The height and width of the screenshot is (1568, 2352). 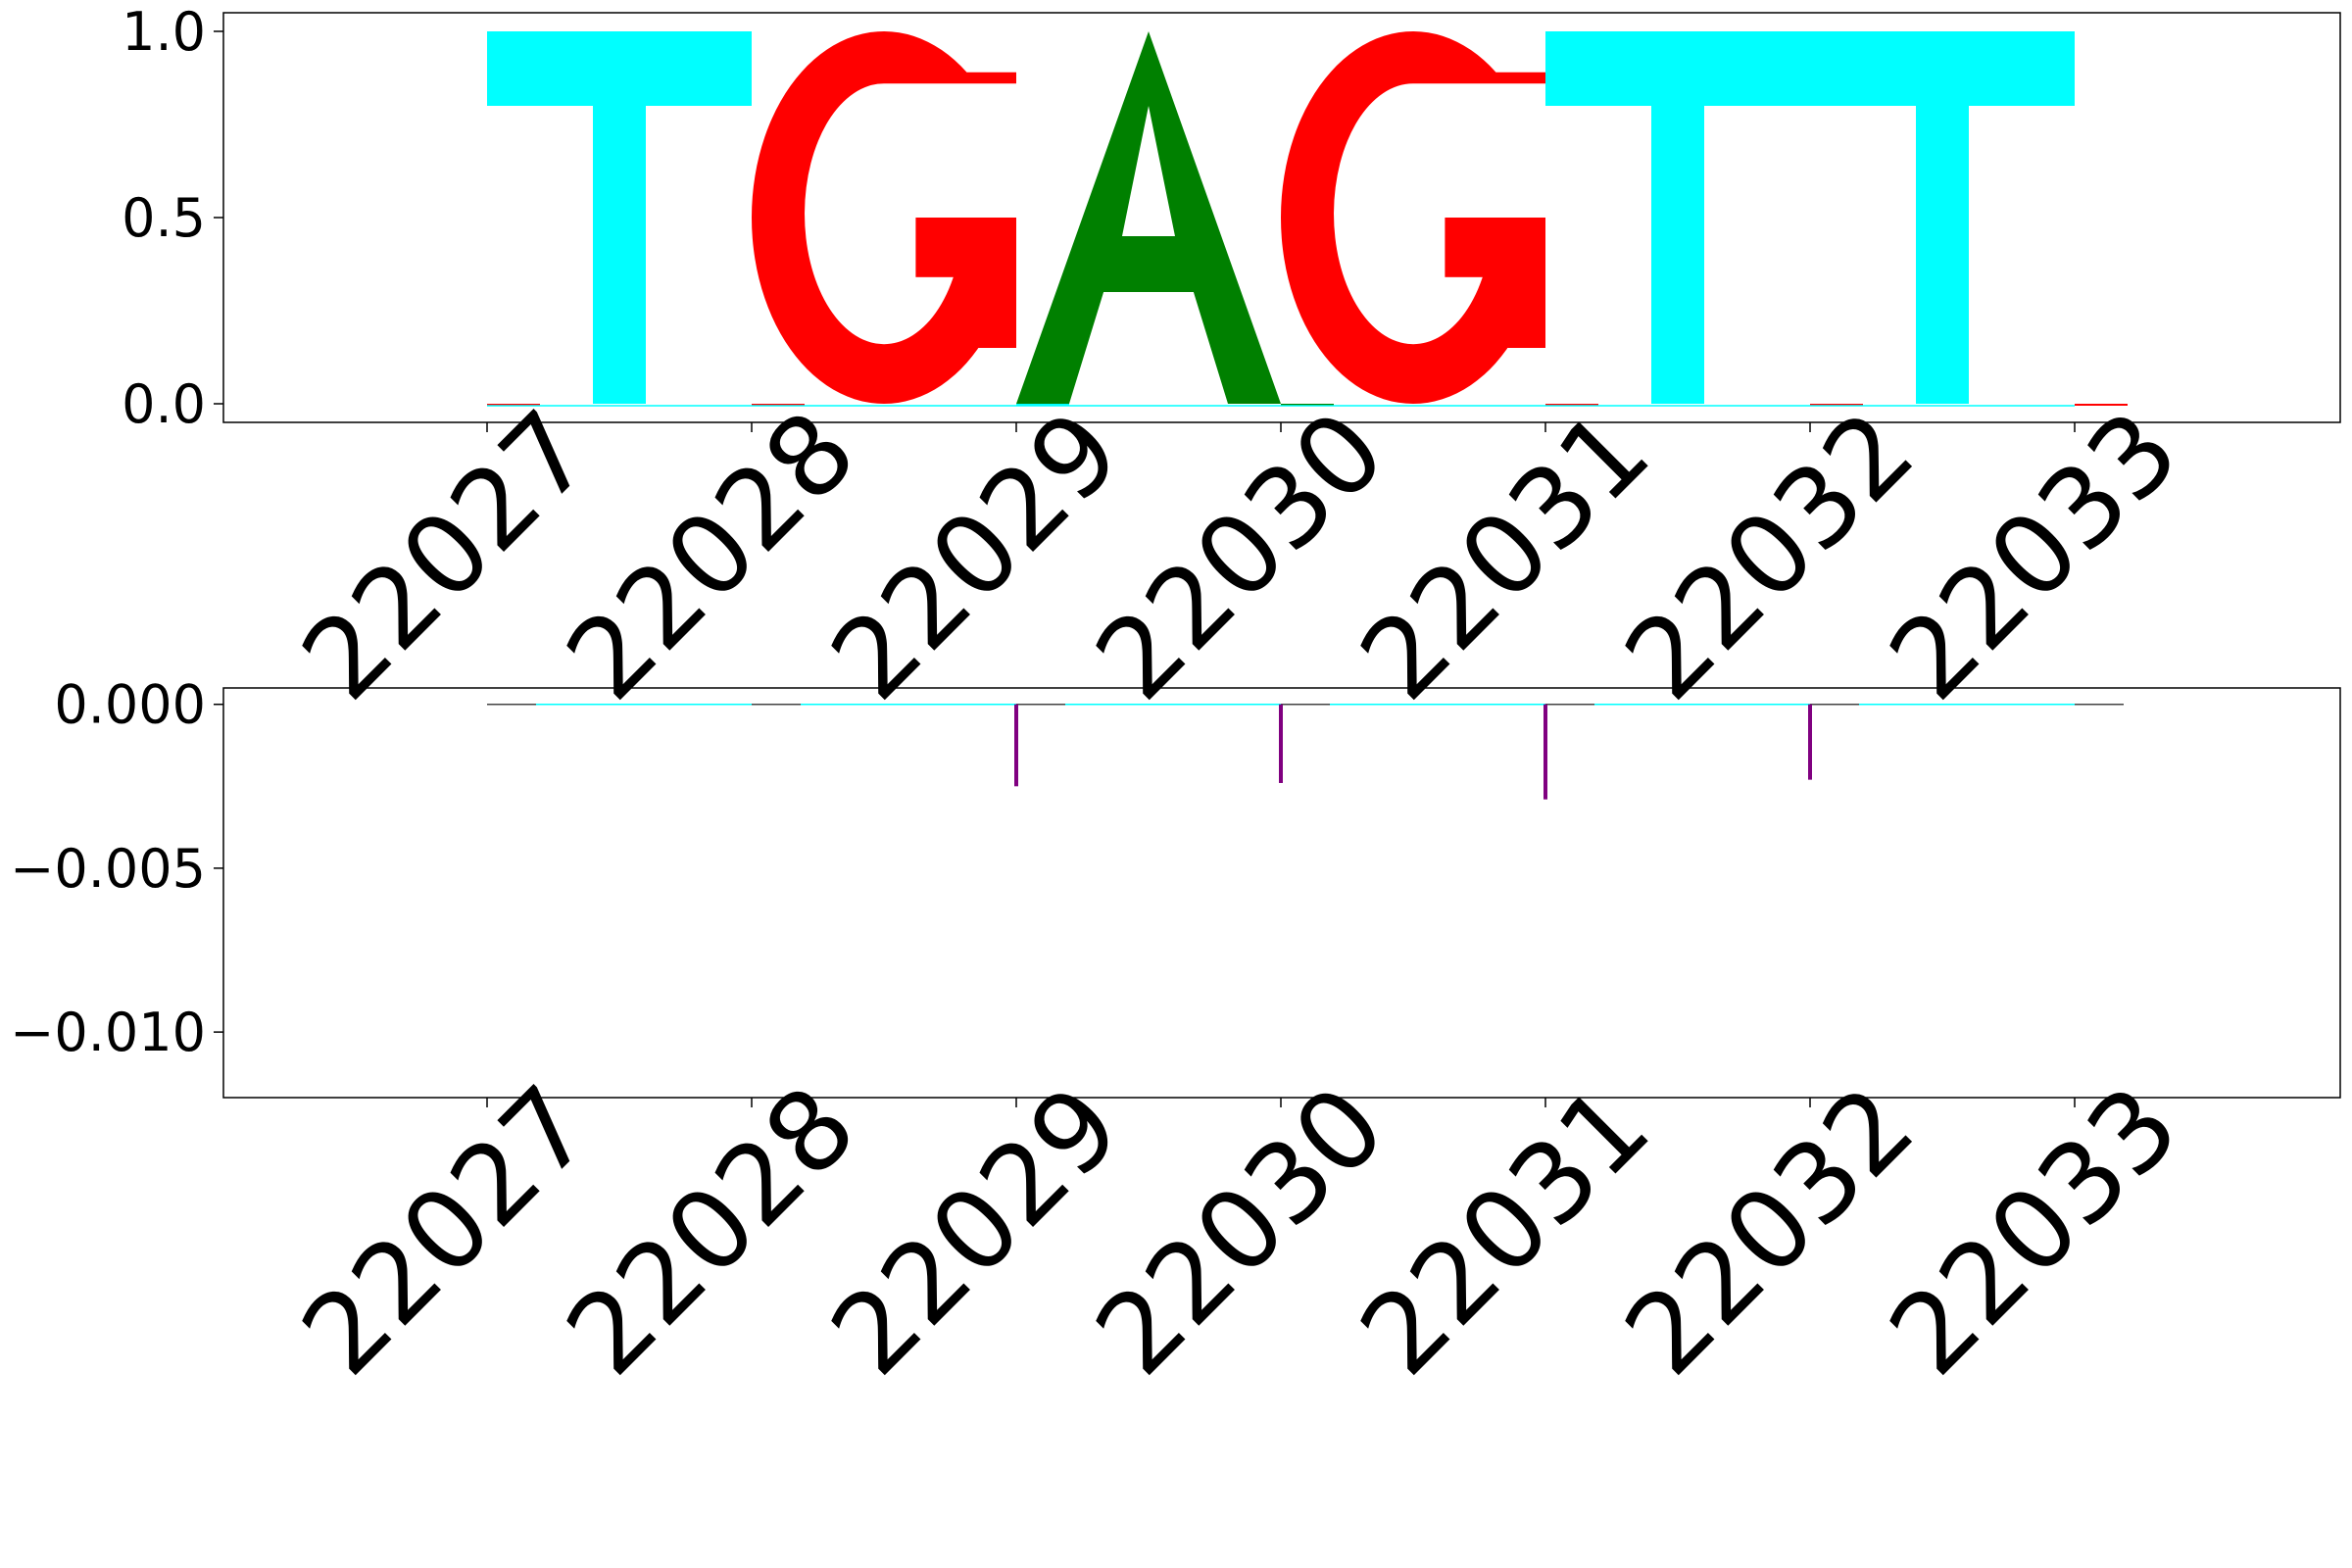 I want to click on logo-letter-a, so click(x=1148, y=217).